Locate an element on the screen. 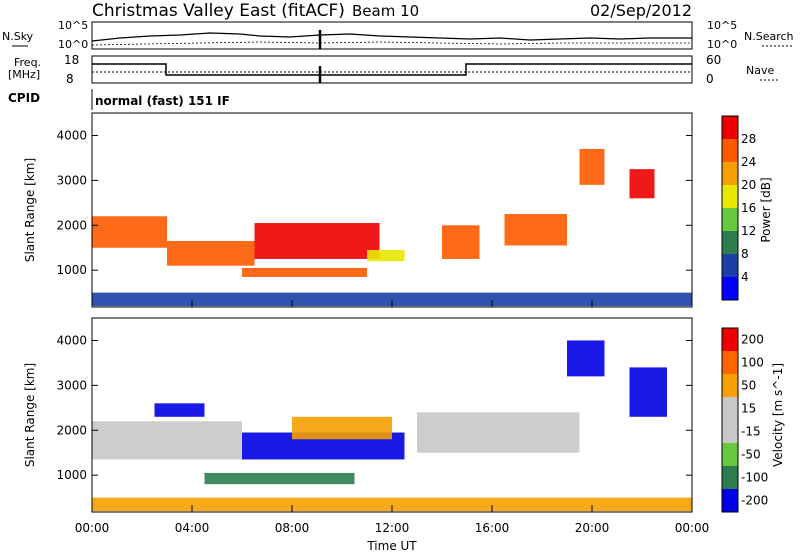 The image size is (800, 554). x-tick-label-0: 00:00 is located at coordinates (92, 528).